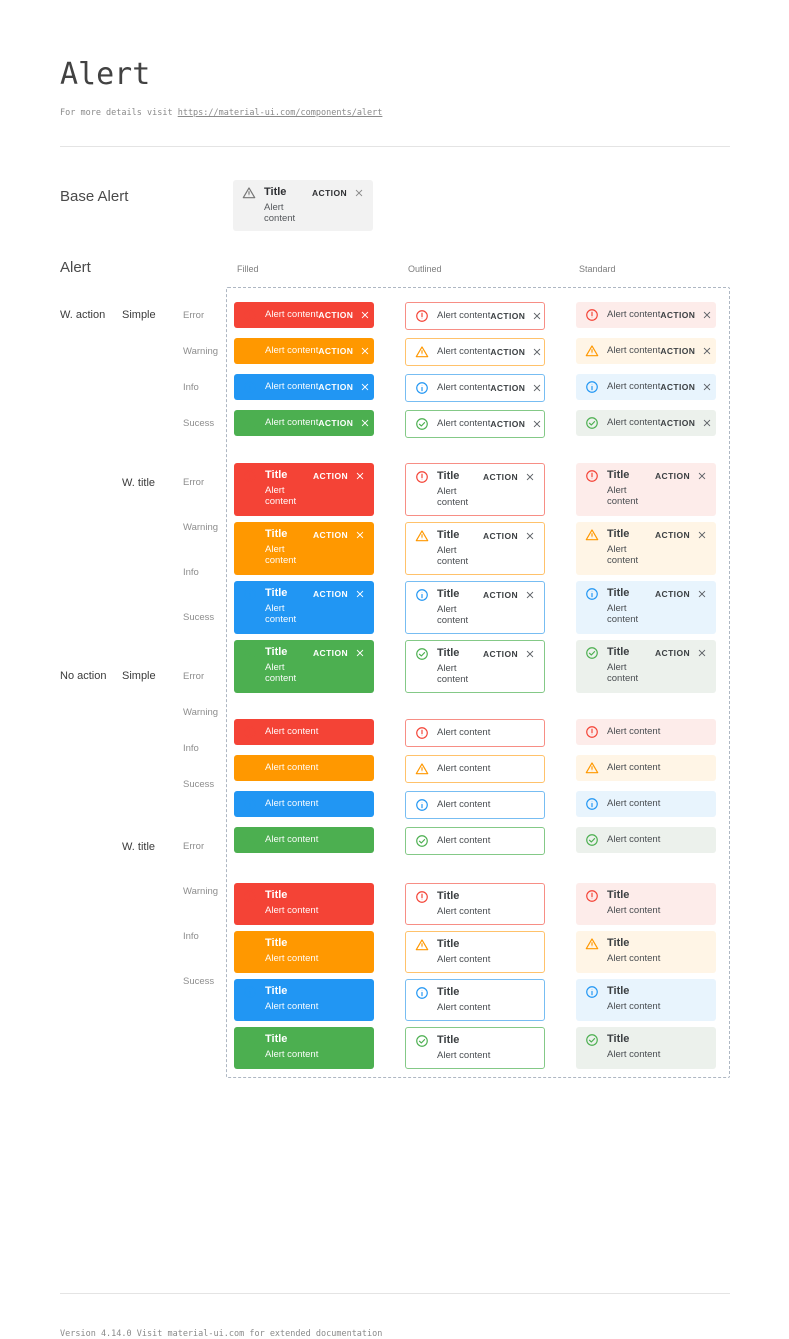 Image resolution: width=789 pixels, height=1339 pixels. I want to click on alert-filled-success: Alert content ACTION, so click(304, 423).